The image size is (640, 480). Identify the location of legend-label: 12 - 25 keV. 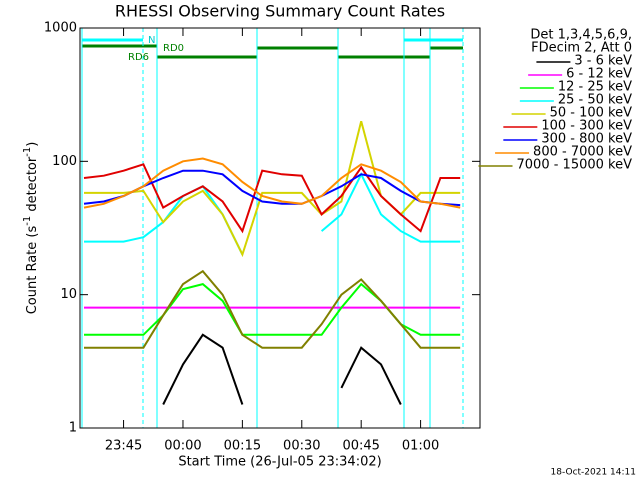
(595, 87).